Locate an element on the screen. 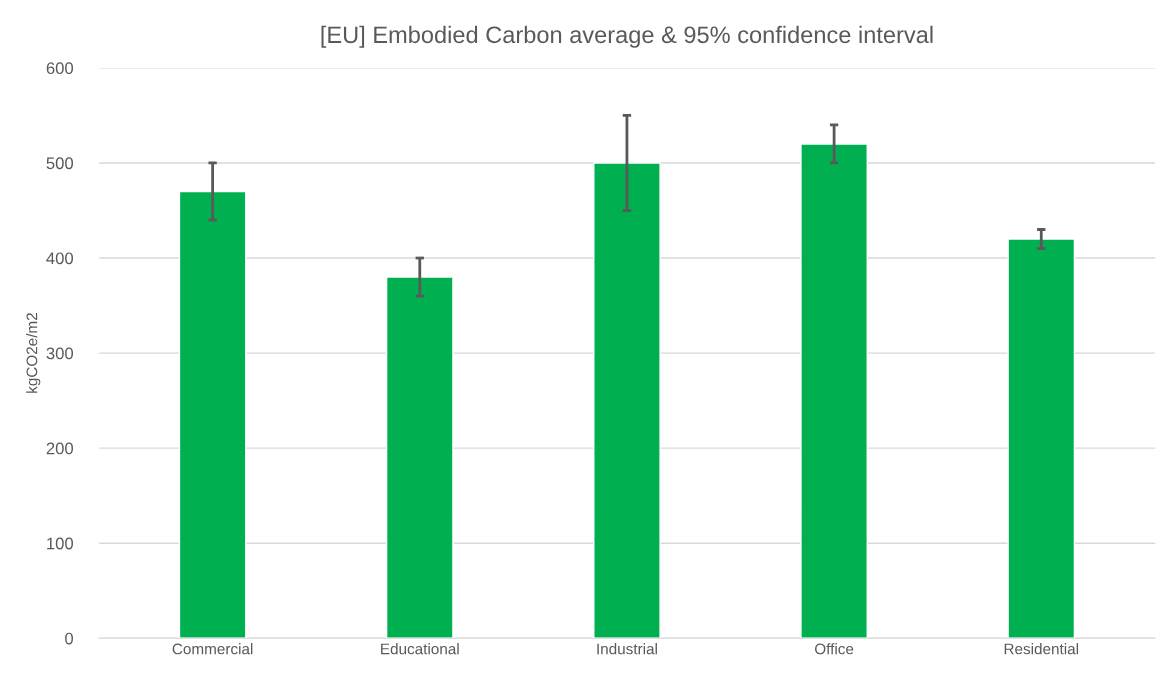 The height and width of the screenshot is (679, 1161). y-tick-label: 200 is located at coordinates (60, 448).